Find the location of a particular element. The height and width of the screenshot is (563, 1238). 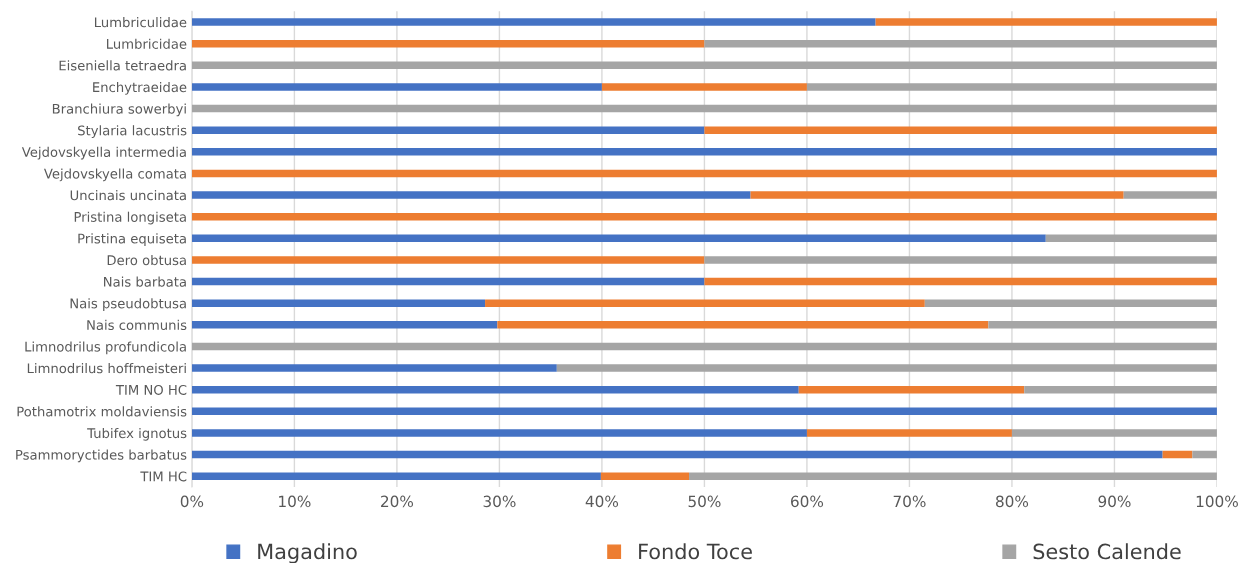

y-tick-label: Branchiura sowerbyi is located at coordinates (119, 110).